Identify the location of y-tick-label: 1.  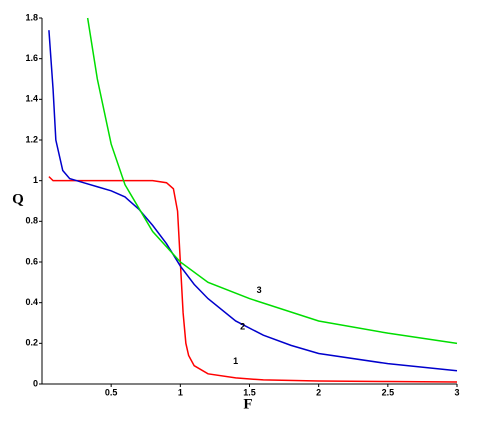
(35, 180).